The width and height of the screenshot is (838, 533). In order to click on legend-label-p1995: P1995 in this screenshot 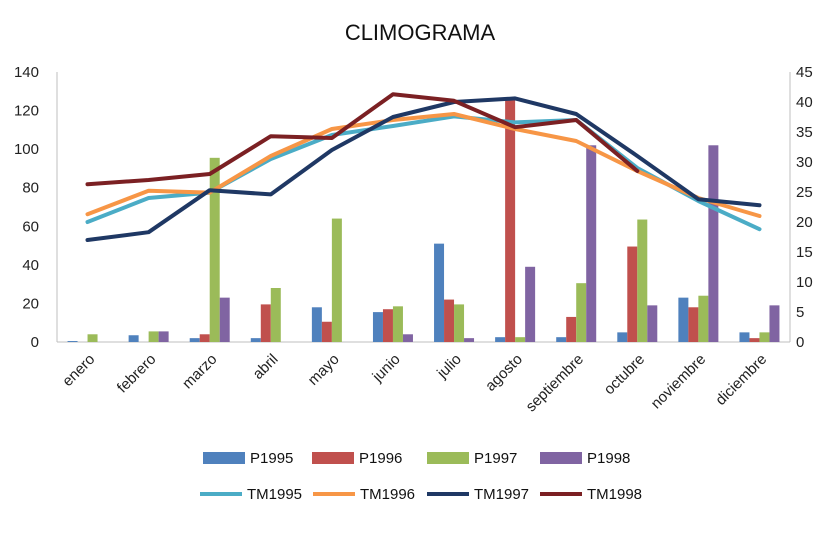, I will do `click(271, 458)`.